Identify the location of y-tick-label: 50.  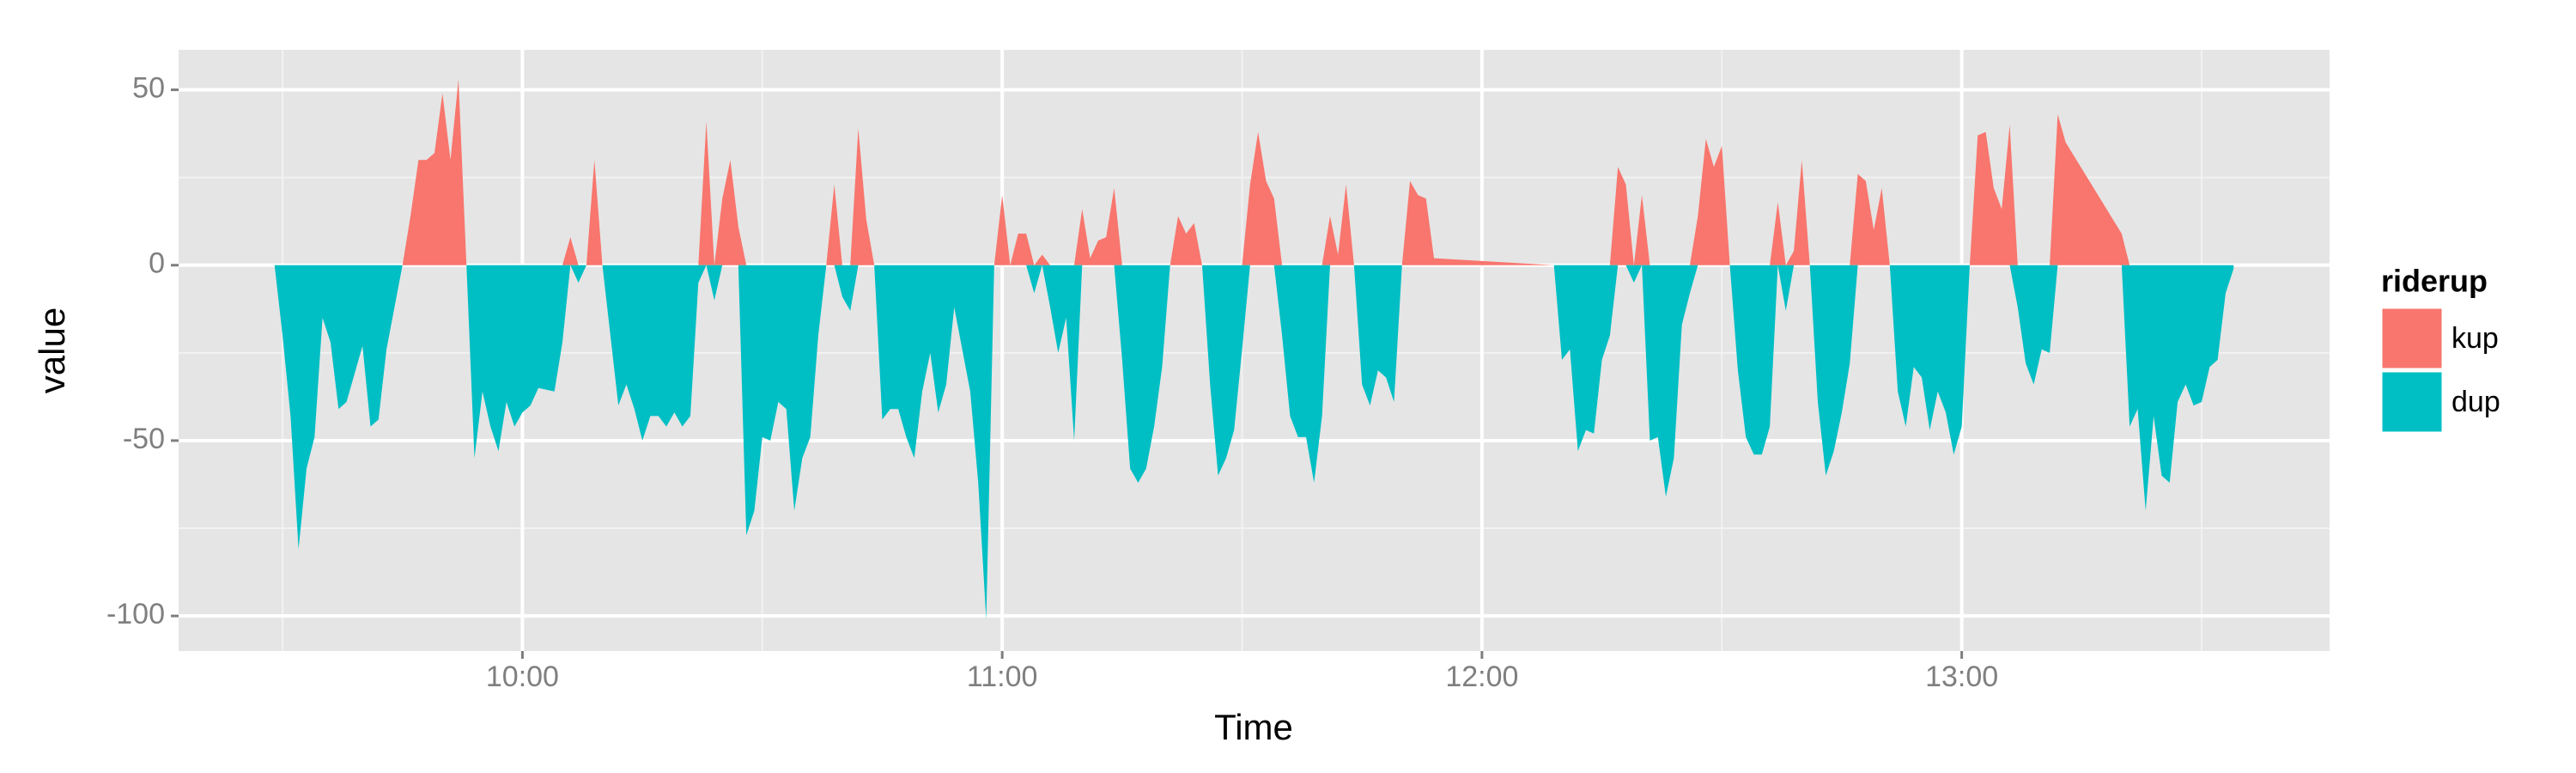
(148, 88).